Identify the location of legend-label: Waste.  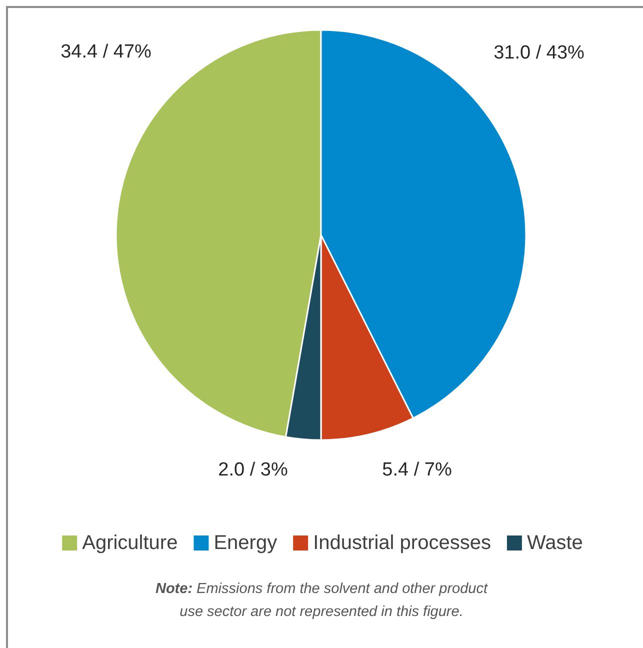
(554, 543).